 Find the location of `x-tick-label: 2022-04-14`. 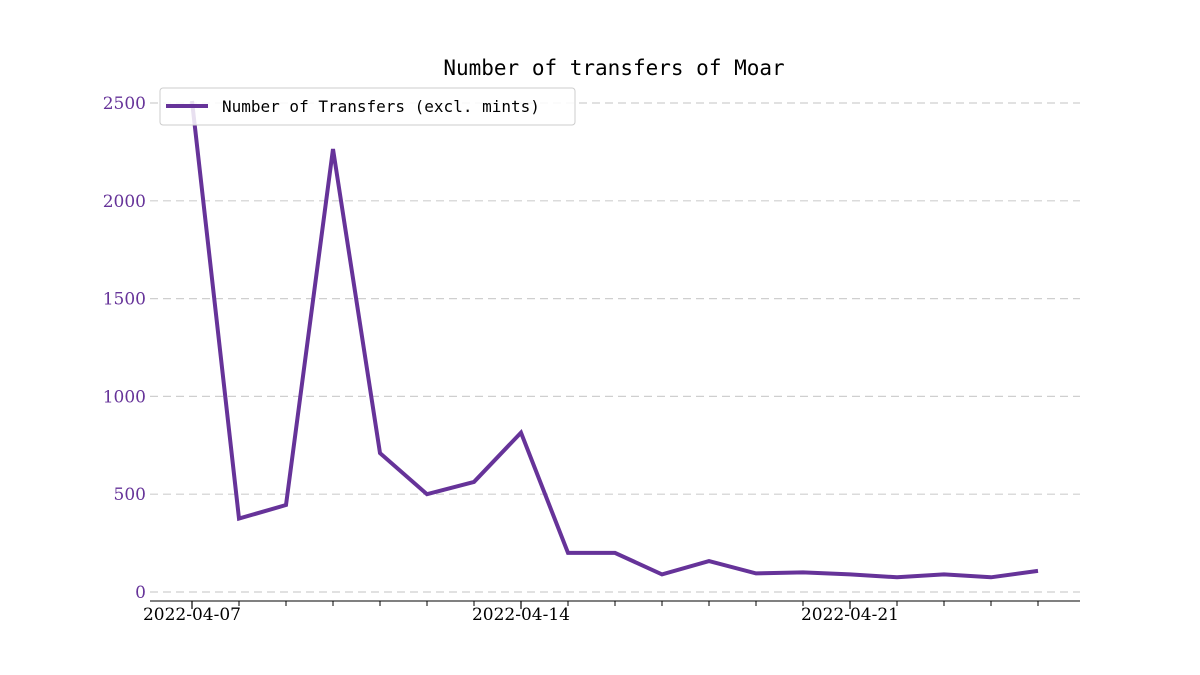

x-tick-label: 2022-04-14 is located at coordinates (521, 615).